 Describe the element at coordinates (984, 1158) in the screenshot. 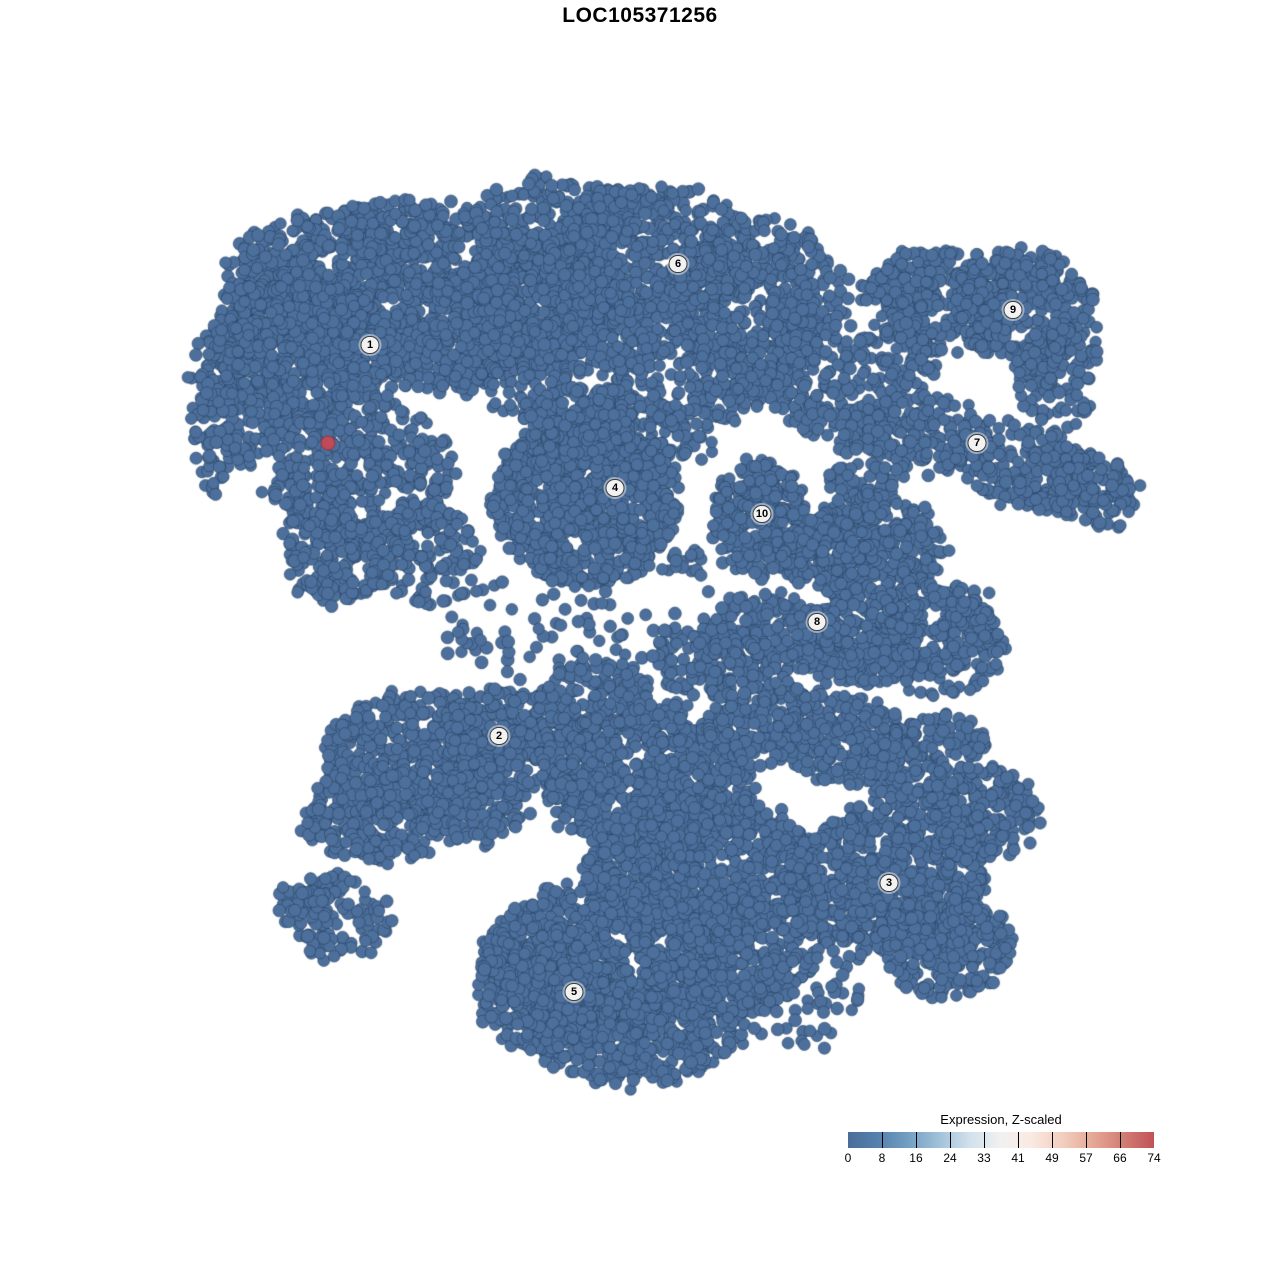

I see `legend-tick-label: 33` at that location.